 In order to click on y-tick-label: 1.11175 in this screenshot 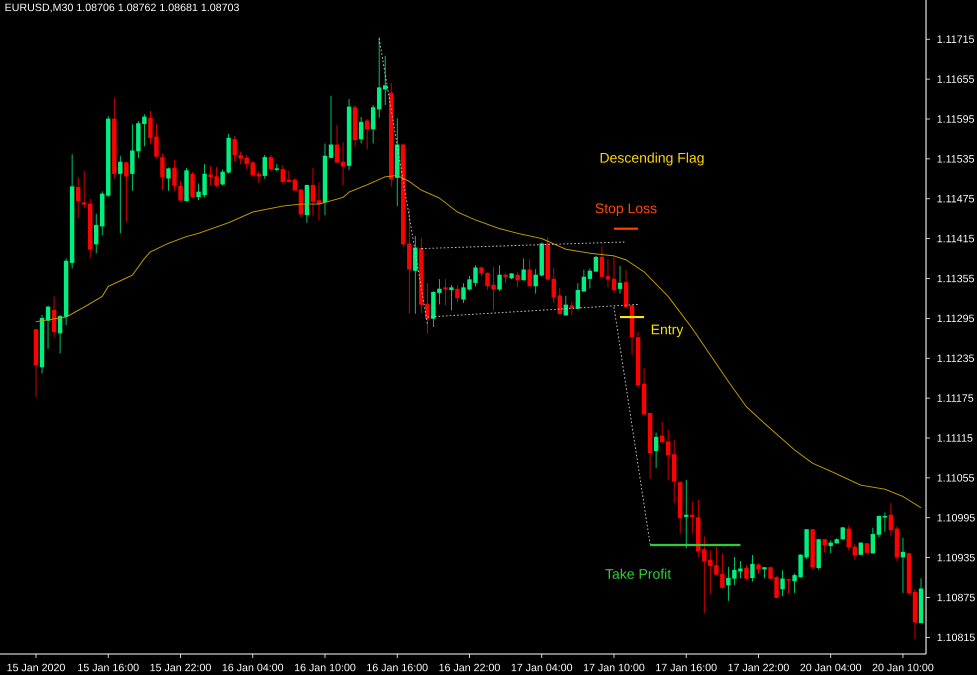, I will do `click(956, 398)`.